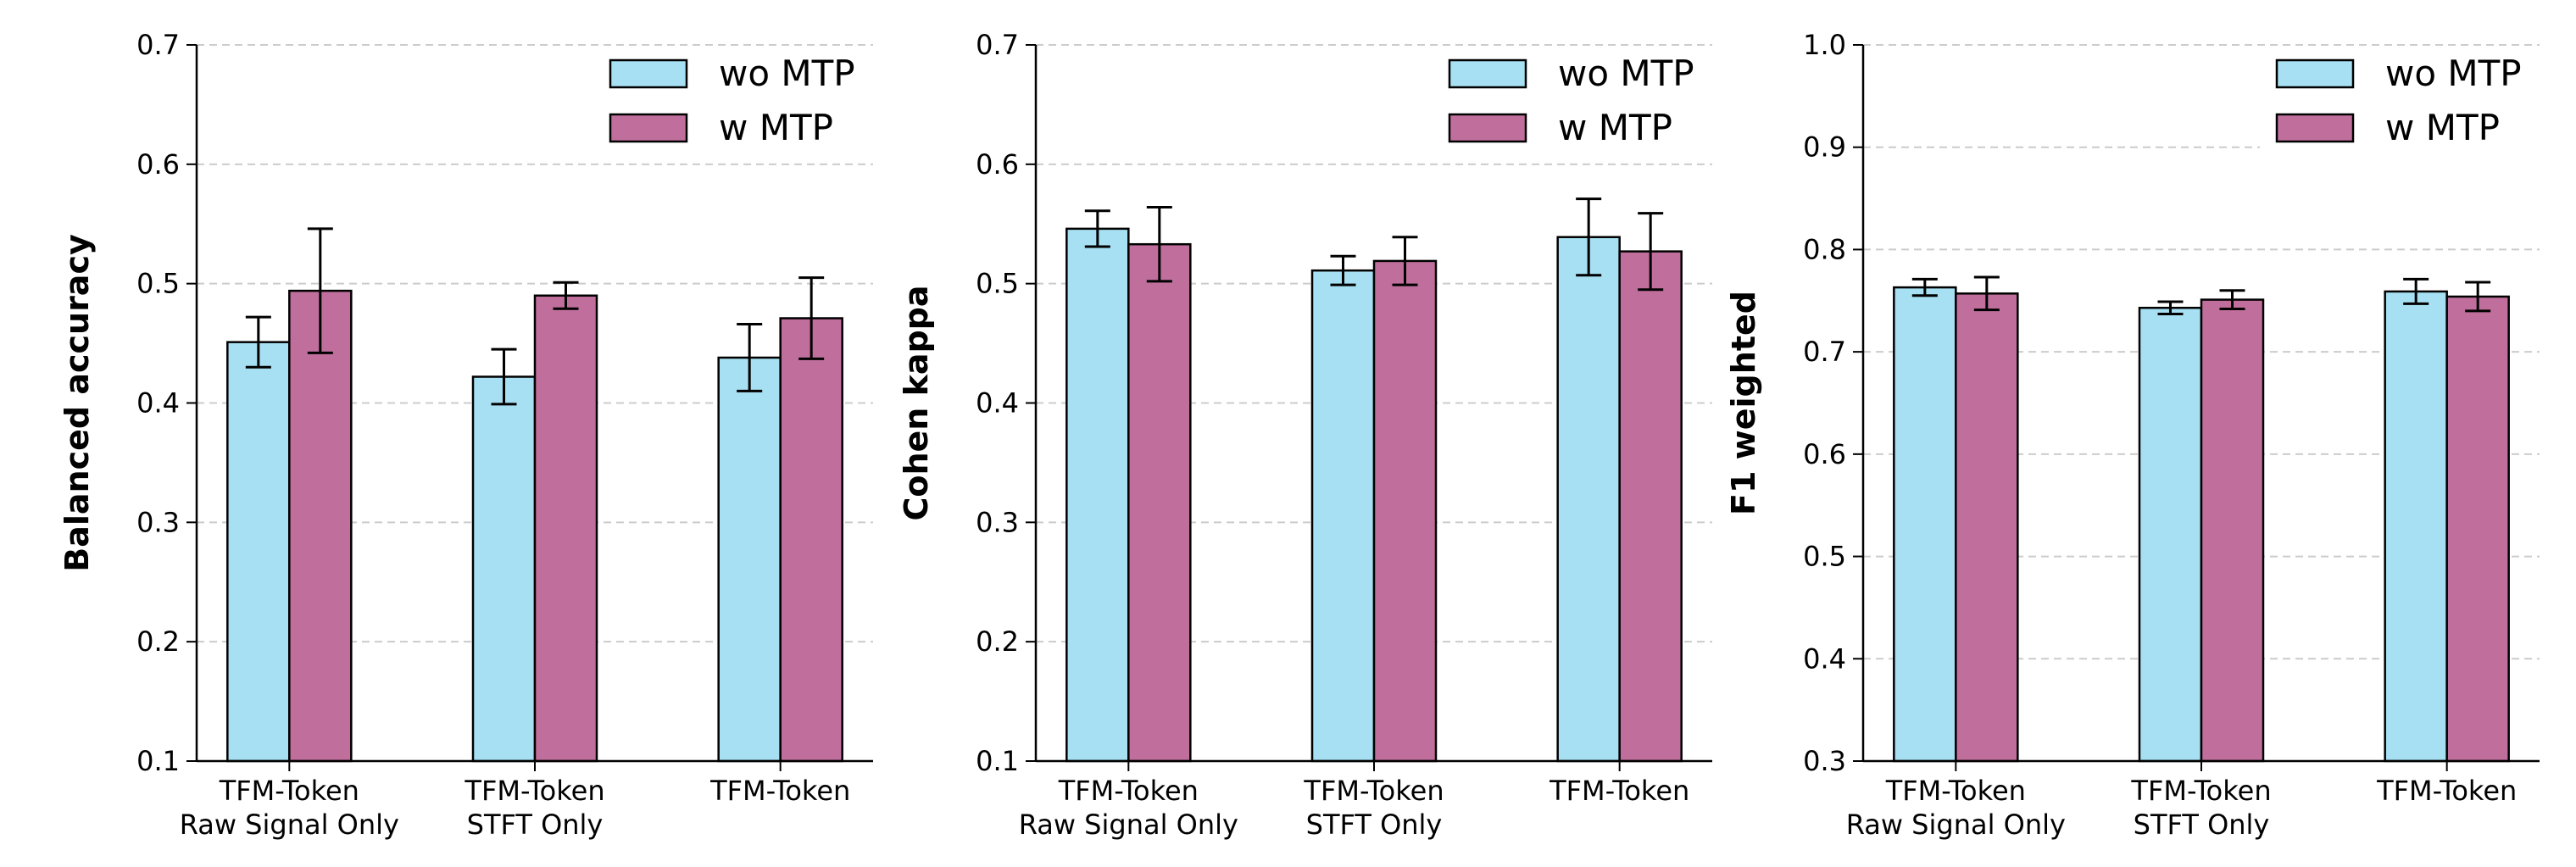 This screenshot has width=2576, height=867. What do you see at coordinates (1824, 45) in the screenshot?
I see `y-tick-label: 1.0` at bounding box center [1824, 45].